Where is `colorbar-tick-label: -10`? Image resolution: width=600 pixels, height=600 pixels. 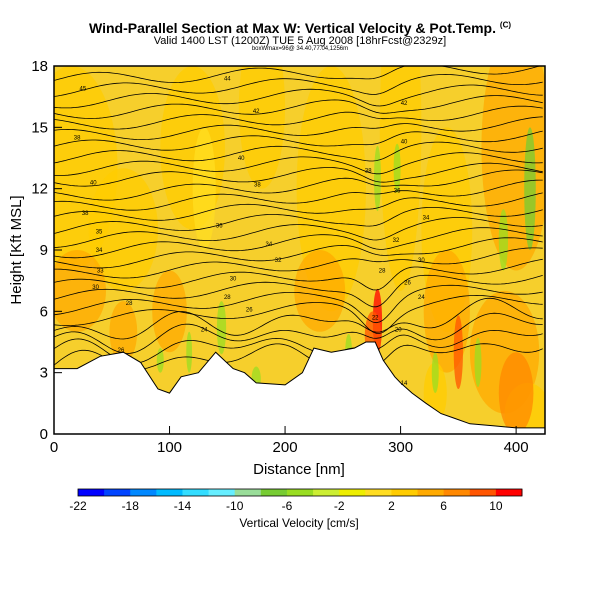
colorbar-tick-label: -10 is located at coordinates (235, 506).